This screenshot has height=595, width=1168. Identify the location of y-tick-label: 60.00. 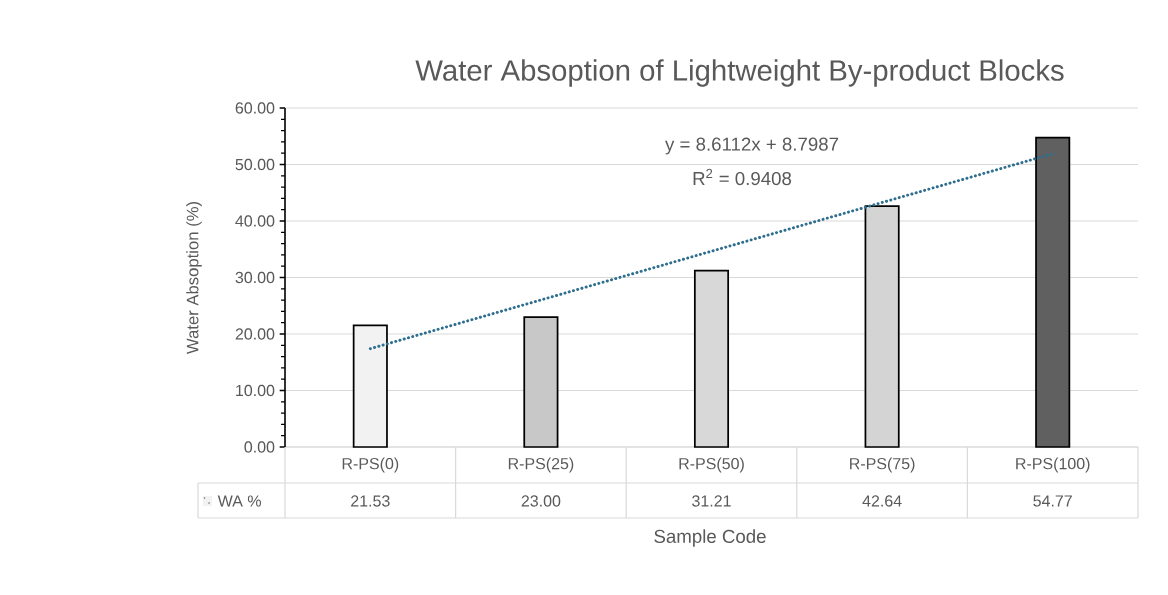
(255, 108).